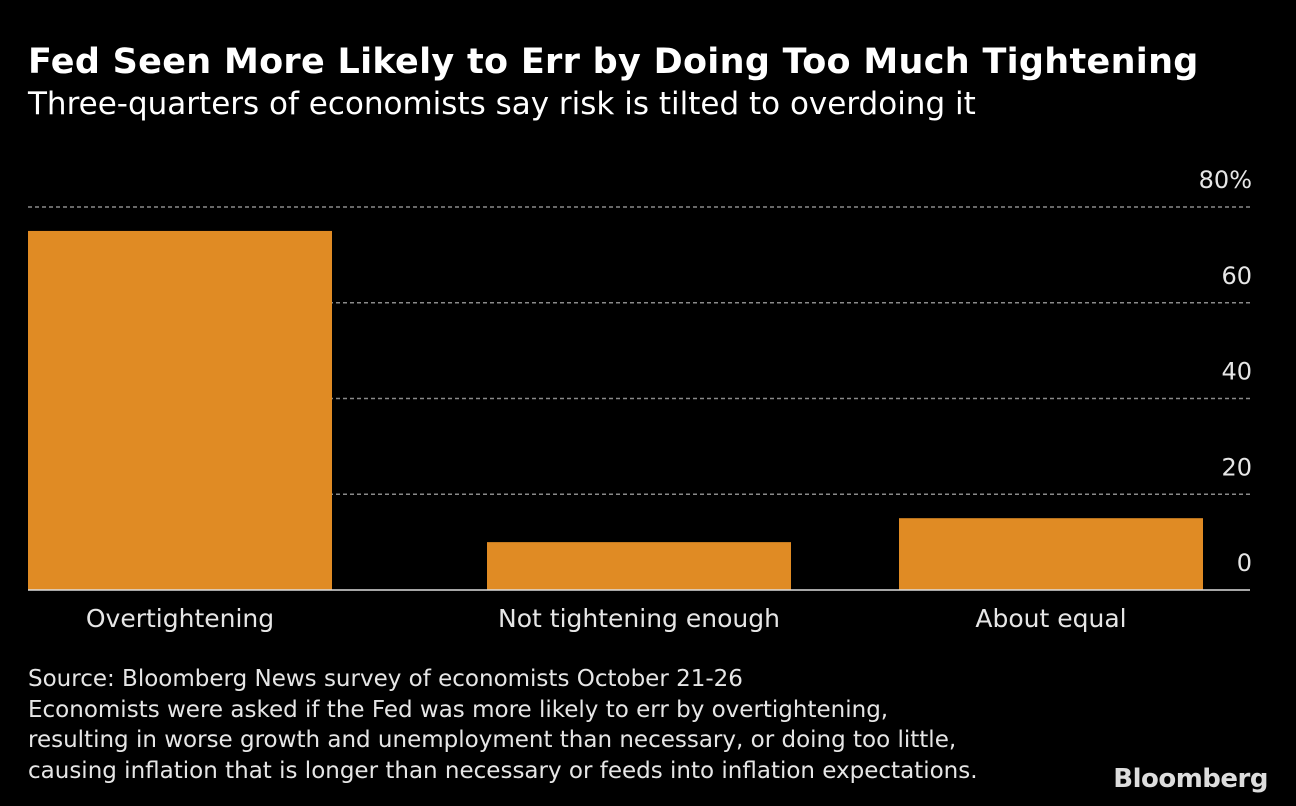 This screenshot has width=1296, height=806. I want to click on bloomberg-logo: Bloomberg, so click(1190, 779).